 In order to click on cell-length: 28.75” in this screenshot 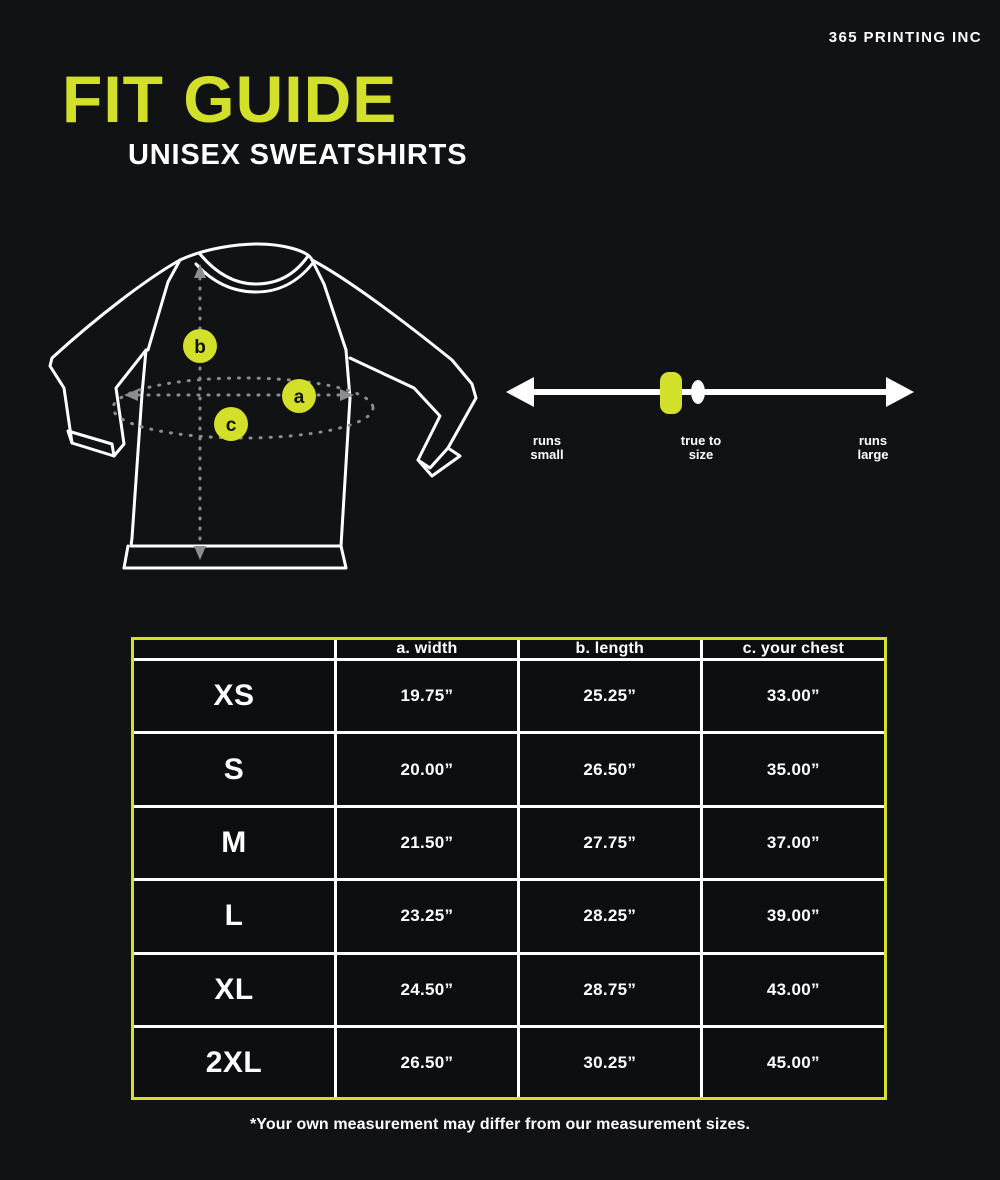, I will do `click(610, 991)`.